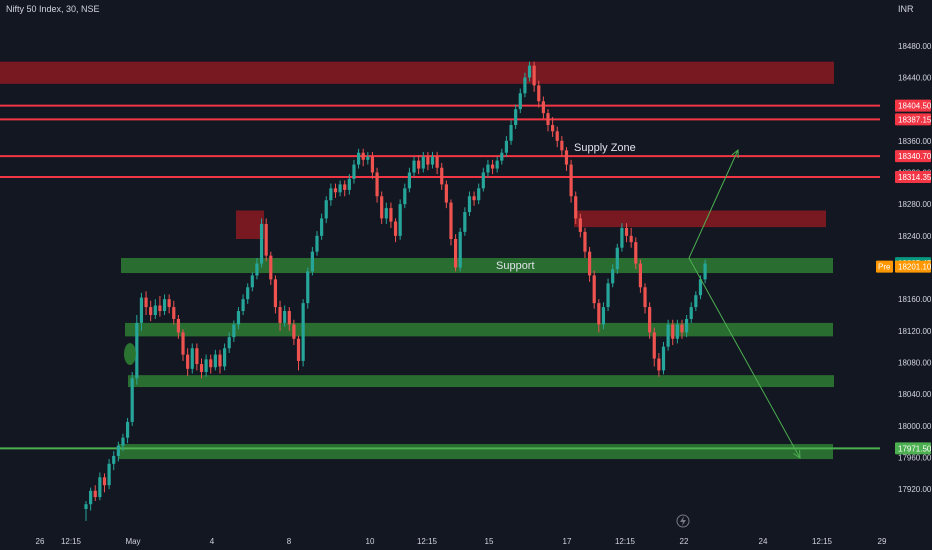 The height and width of the screenshot is (550, 932). What do you see at coordinates (683, 521) in the screenshot?
I see `replay-icon` at bounding box center [683, 521].